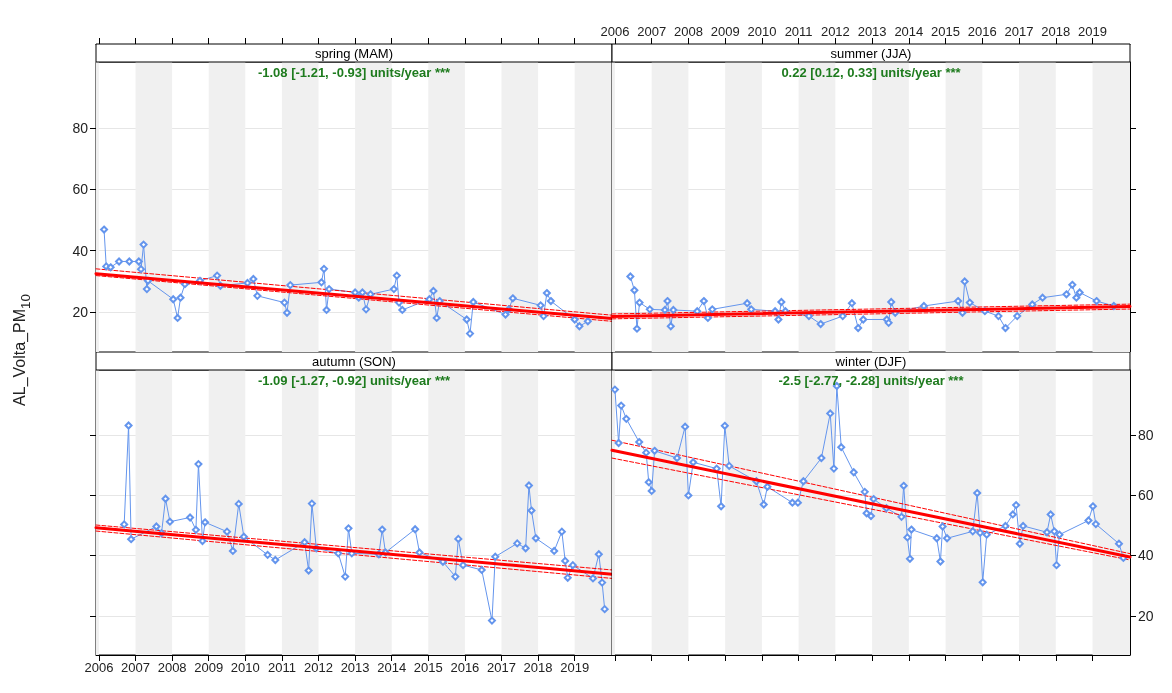  I want to click on annotation: -1.08 [-1.21, -0.93] units/year ***, so click(354, 72).